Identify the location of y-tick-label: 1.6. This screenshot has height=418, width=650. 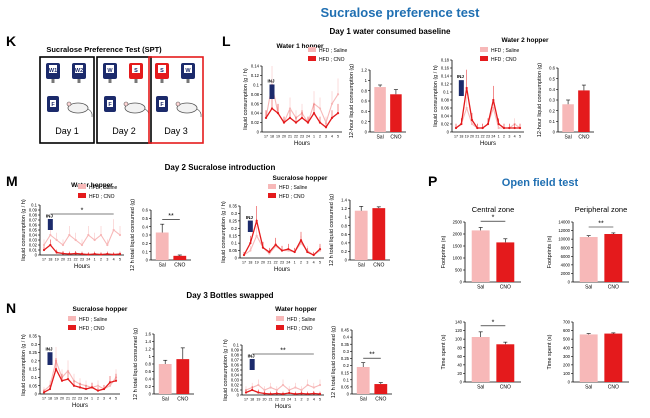
(148, 334).